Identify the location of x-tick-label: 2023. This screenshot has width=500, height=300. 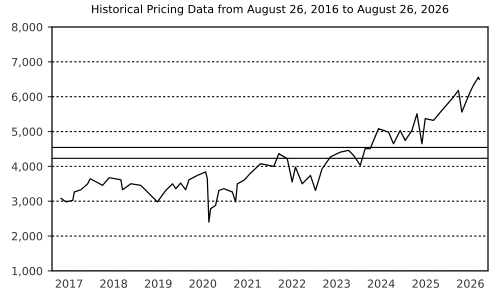
(336, 283).